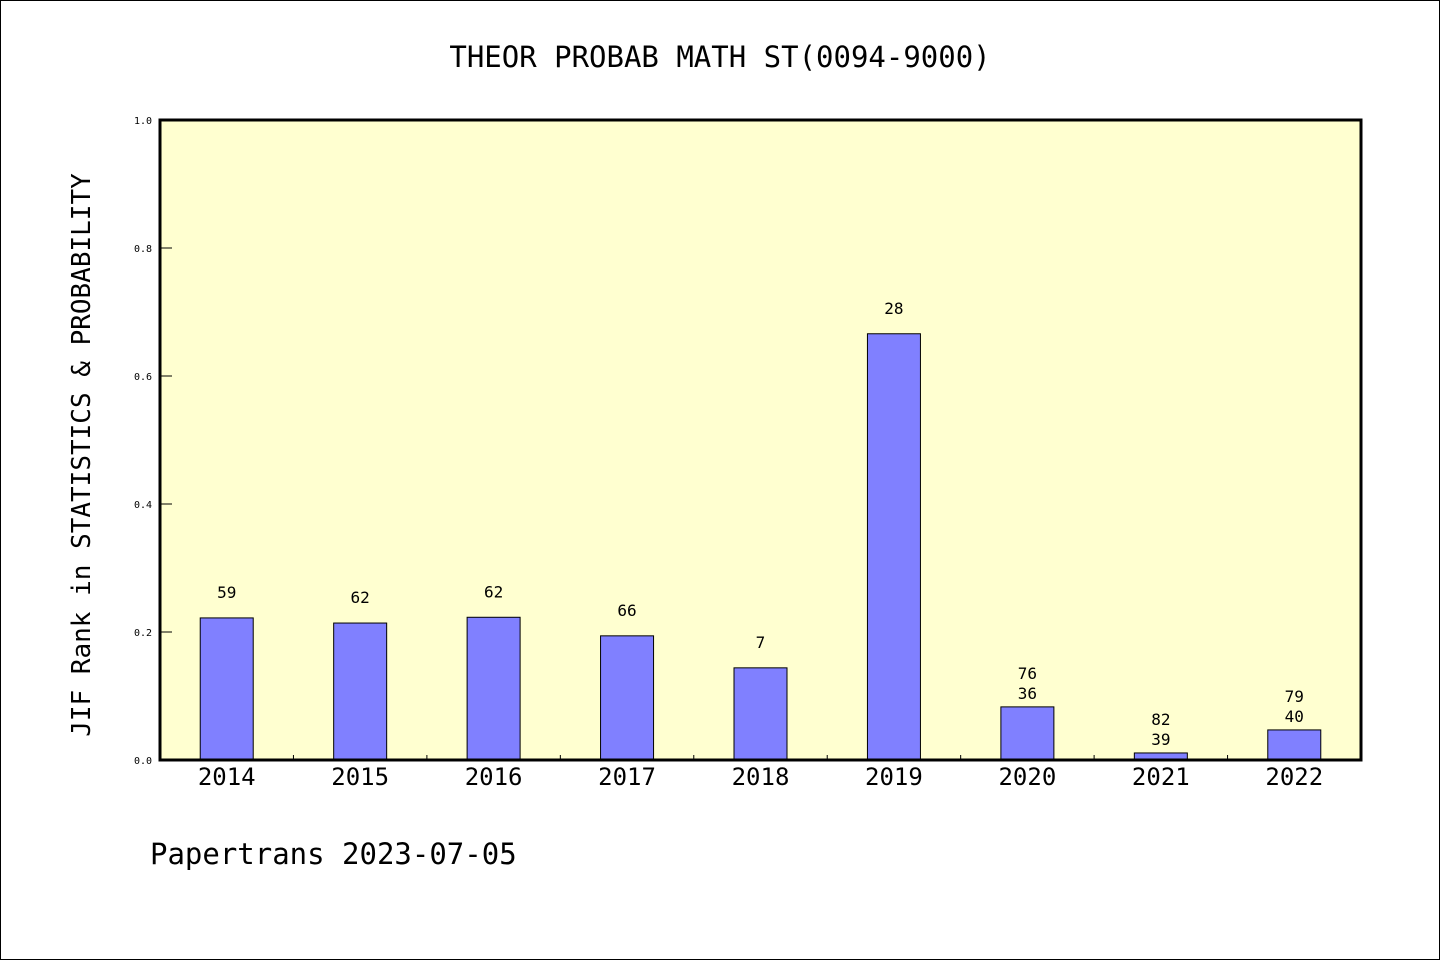 The width and height of the screenshot is (1440, 960). Describe the element at coordinates (719, 57) in the screenshot. I see `chart-title: THEOR PROBAB MATH ST(0094-9000)` at that location.